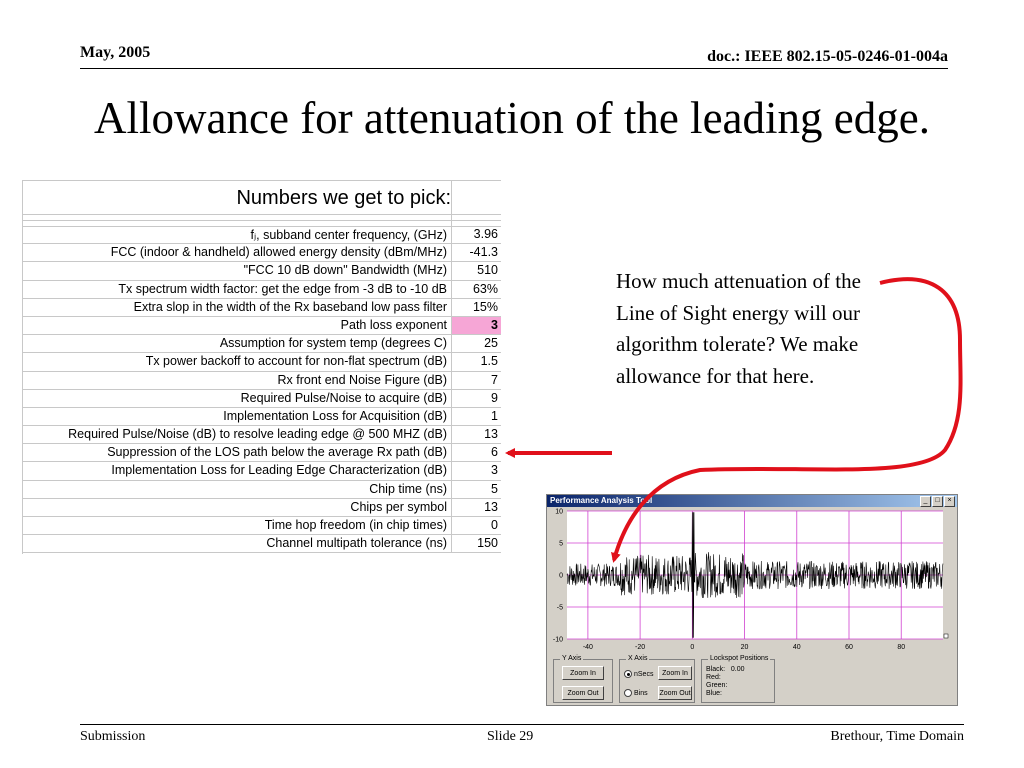 The width and height of the screenshot is (1024, 768). I want to click on table-row: Required Pulse/Noise to acquire (dB) 9, so click(262, 398).